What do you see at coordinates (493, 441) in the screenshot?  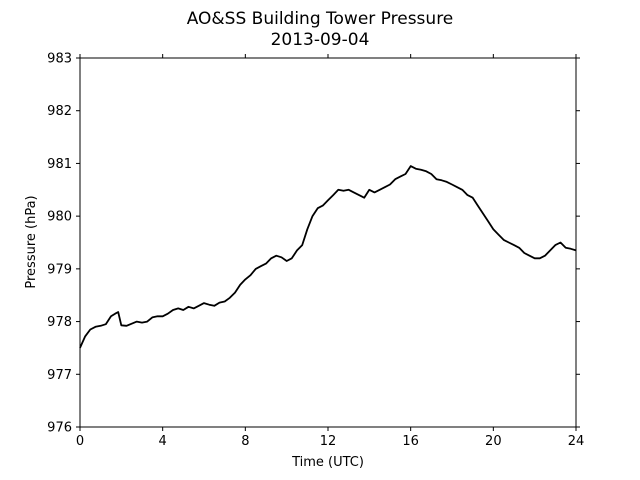 I see `x-tick-label: 20` at bounding box center [493, 441].